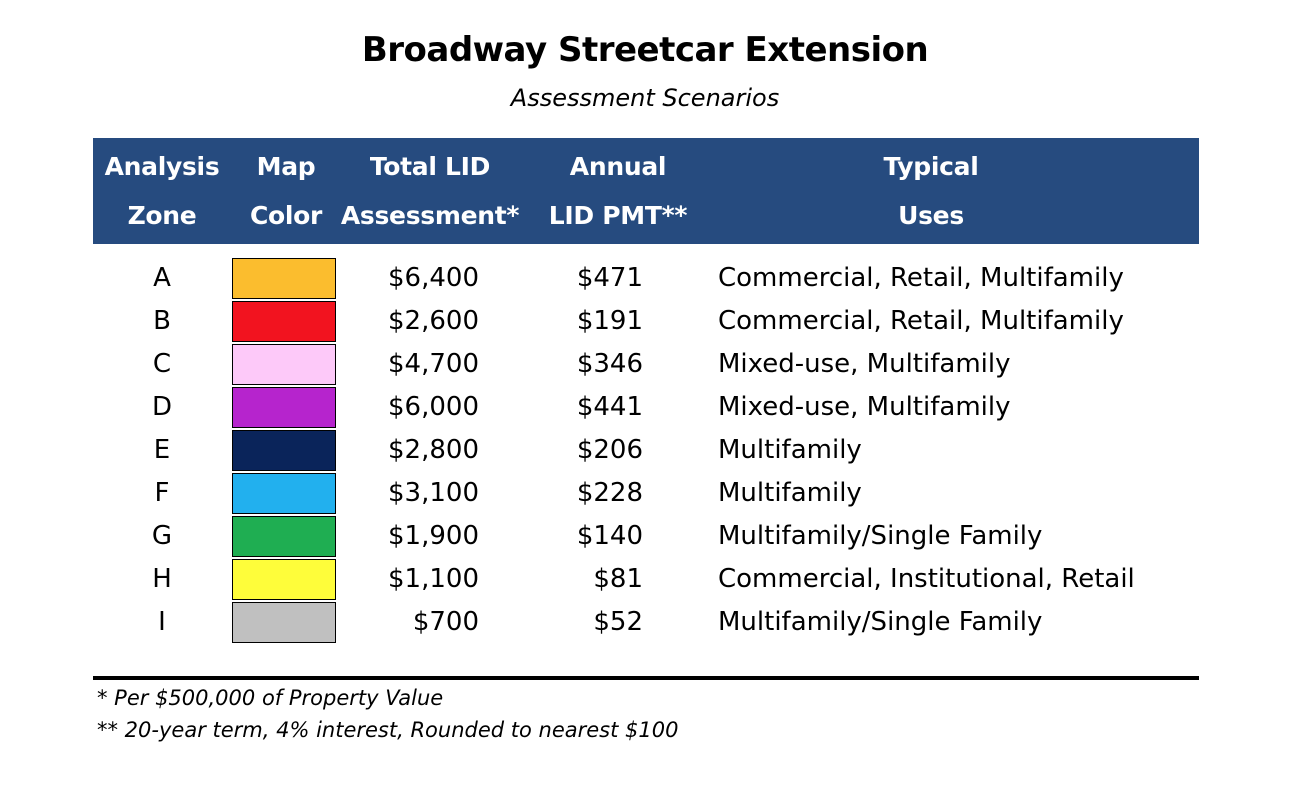 This screenshot has width=1290, height=790. Describe the element at coordinates (618, 166) in the screenshot. I see `header-line: Annual` at that location.